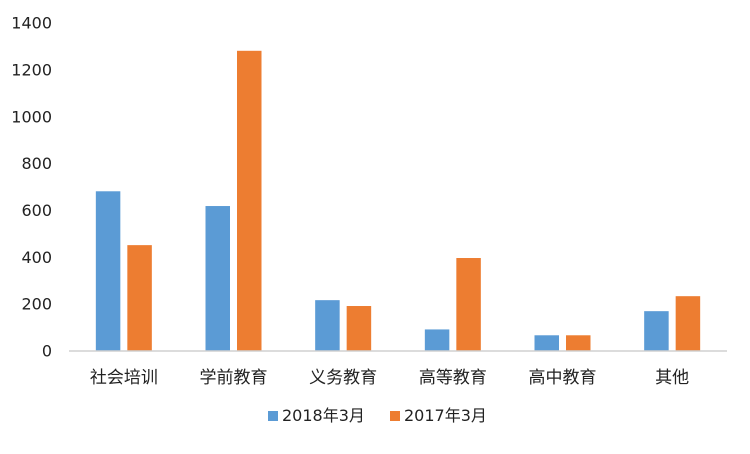  What do you see at coordinates (124, 378) in the screenshot?
I see `x-tick-label: 社会培训` at bounding box center [124, 378].